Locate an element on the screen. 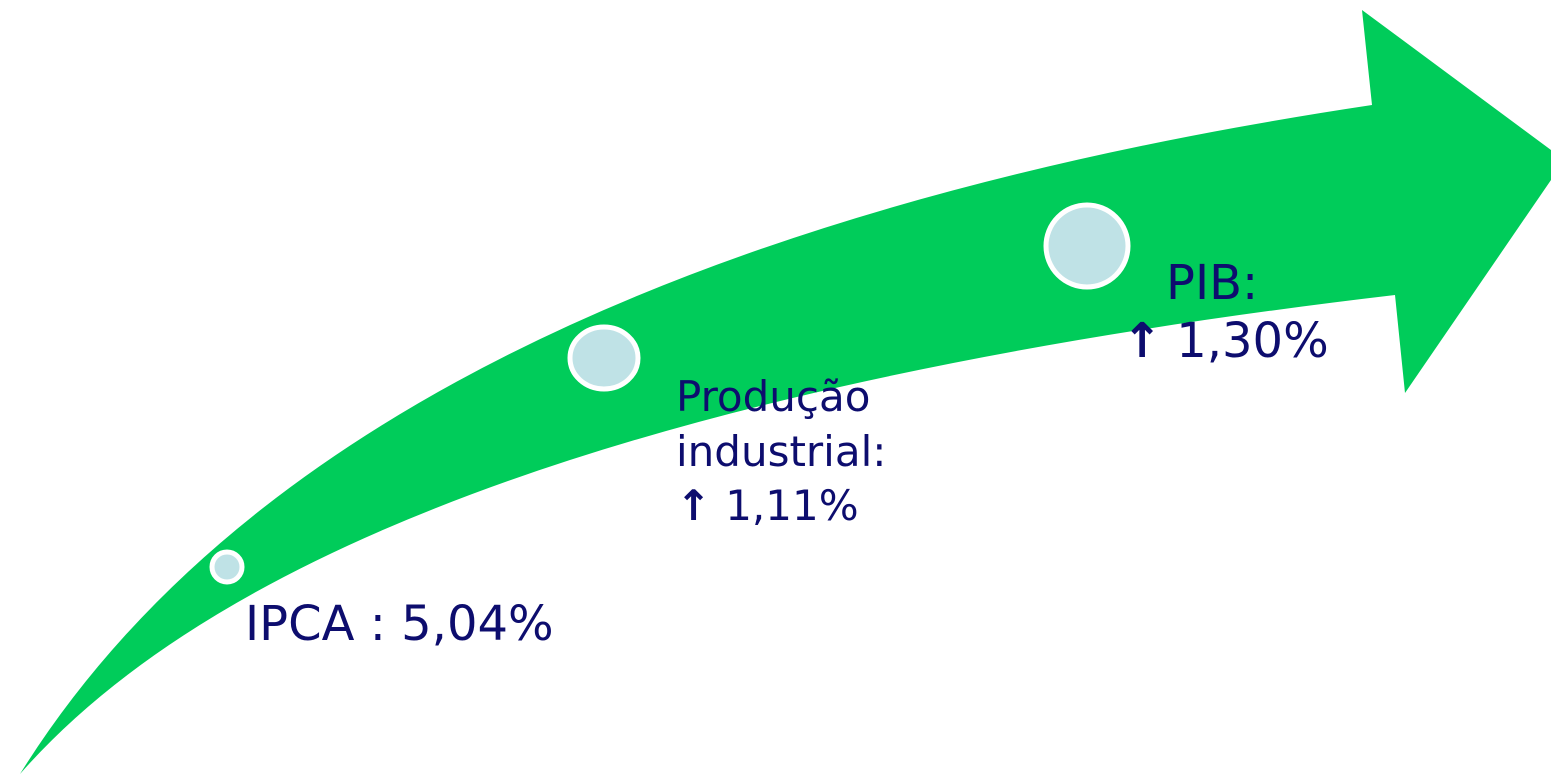 This screenshot has width=1551, height=774. producao-value-line: ↑ 1,11% is located at coordinates (781, 506).